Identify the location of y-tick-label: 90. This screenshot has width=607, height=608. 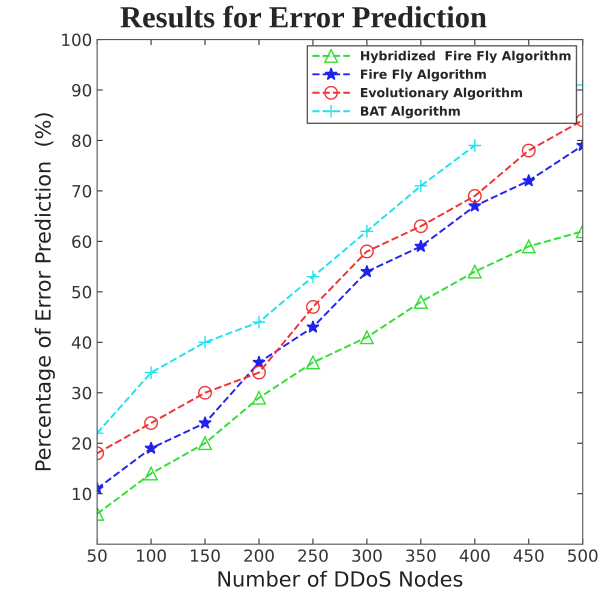
(82, 90).